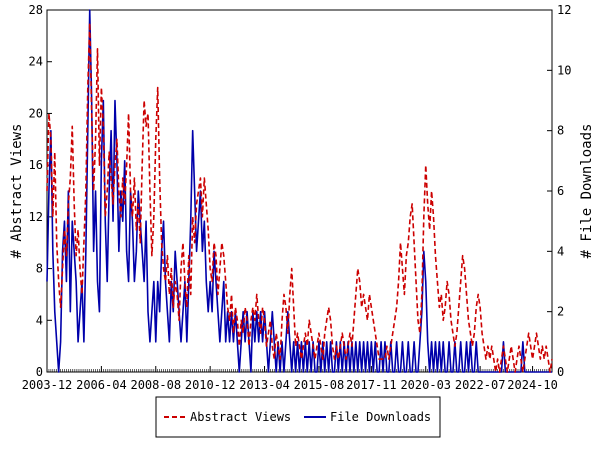  I want to click on x-tick-label: 2010-12, so click(210, 385).